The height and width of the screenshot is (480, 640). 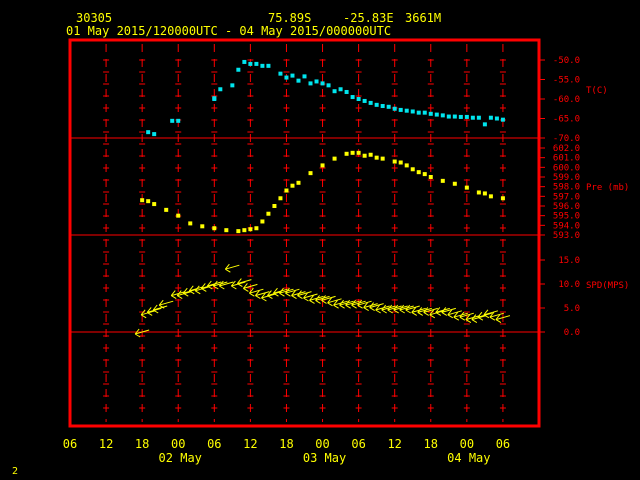 I want to click on pressure-tick-label: 602.0, so click(x=566, y=149).